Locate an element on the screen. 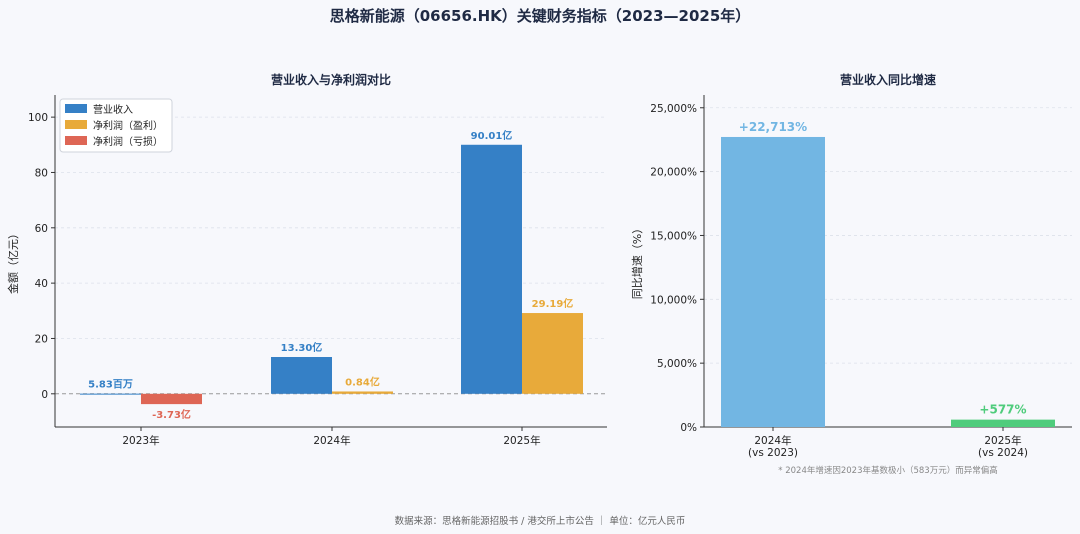  y-tick-label: 60 is located at coordinates (41, 229).